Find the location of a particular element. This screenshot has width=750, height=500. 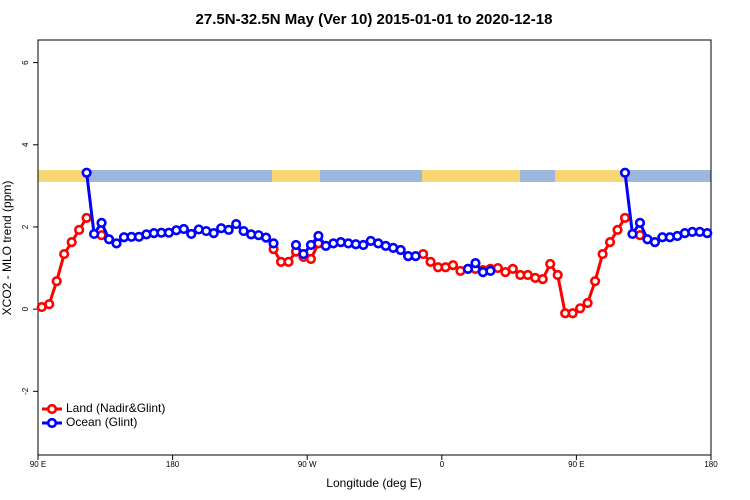

x-tick-label: 90 W is located at coordinates (307, 464).